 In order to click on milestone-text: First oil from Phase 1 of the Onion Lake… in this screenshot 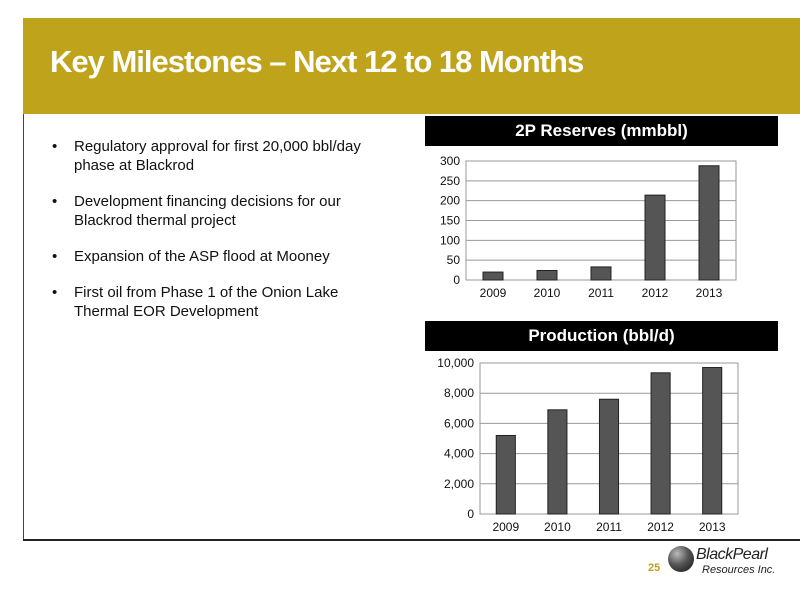, I will do `click(206, 302)`.